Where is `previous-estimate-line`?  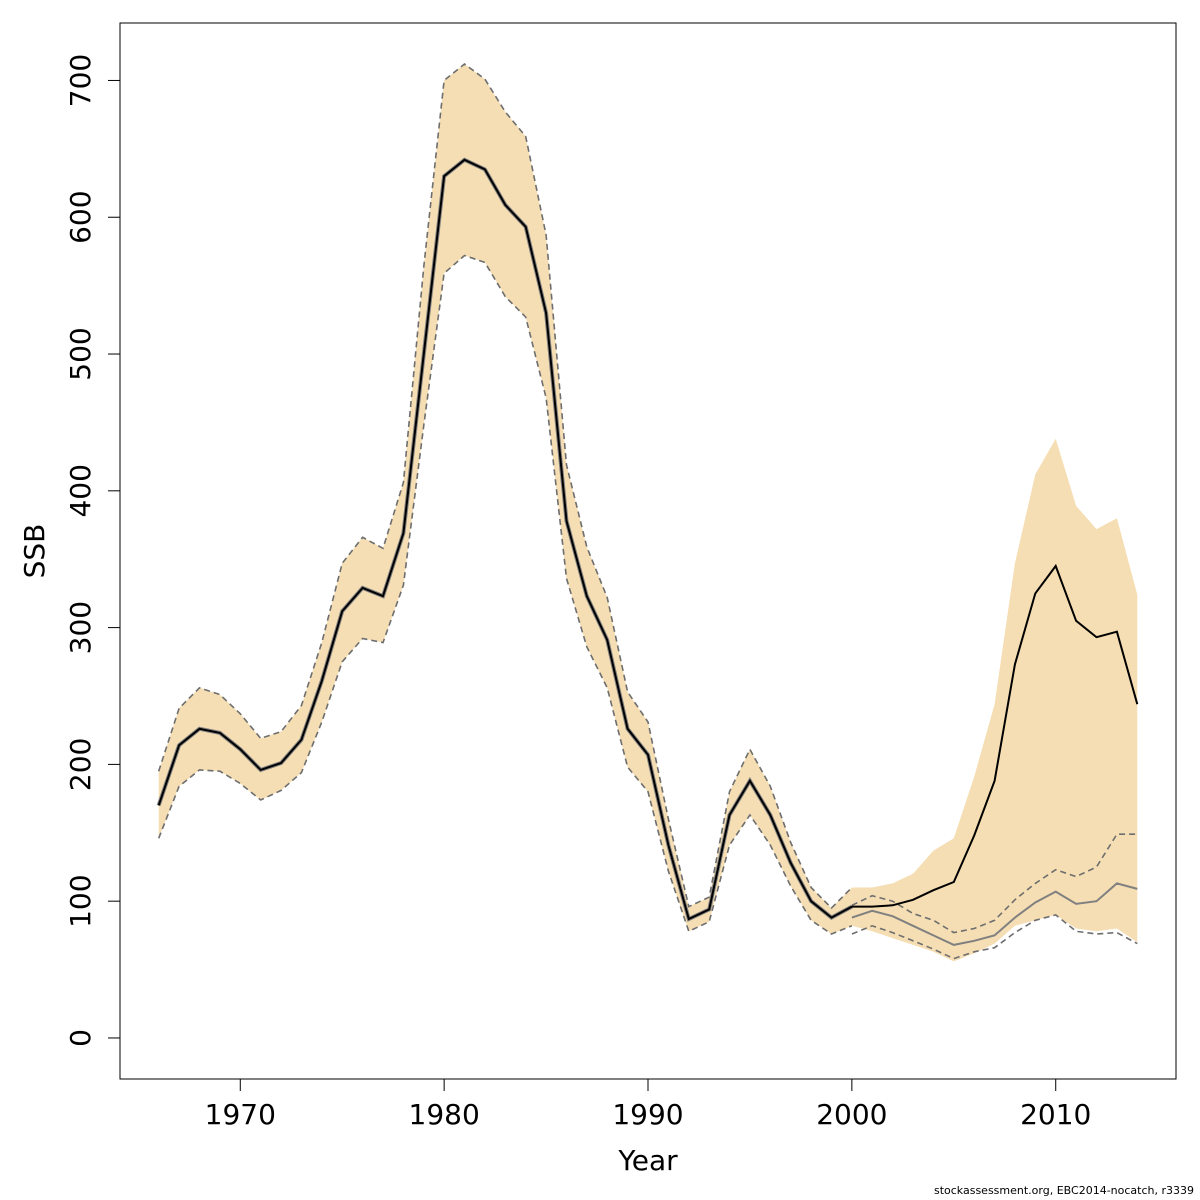 previous-estimate-line is located at coordinates (994, 914).